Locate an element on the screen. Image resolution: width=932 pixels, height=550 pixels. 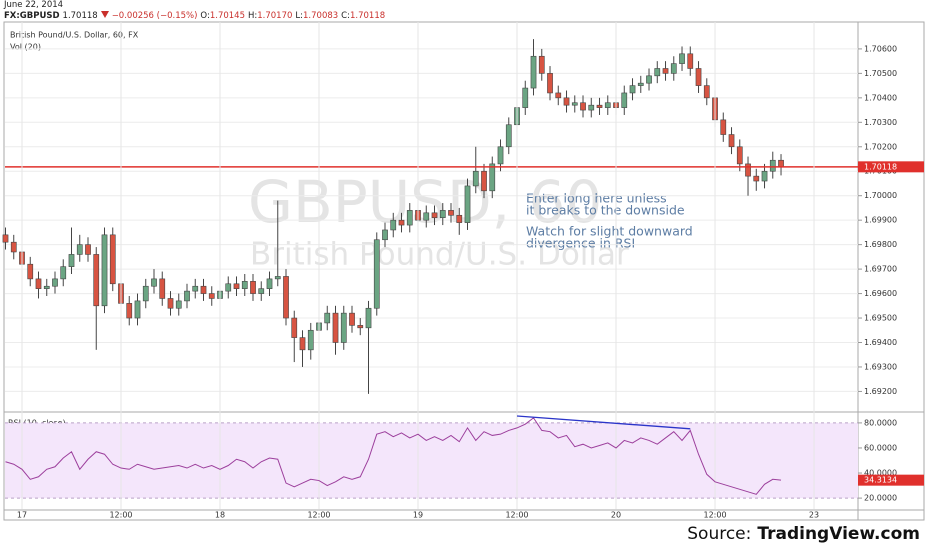
ohlc-value: 1.70118 is located at coordinates (367, 16).